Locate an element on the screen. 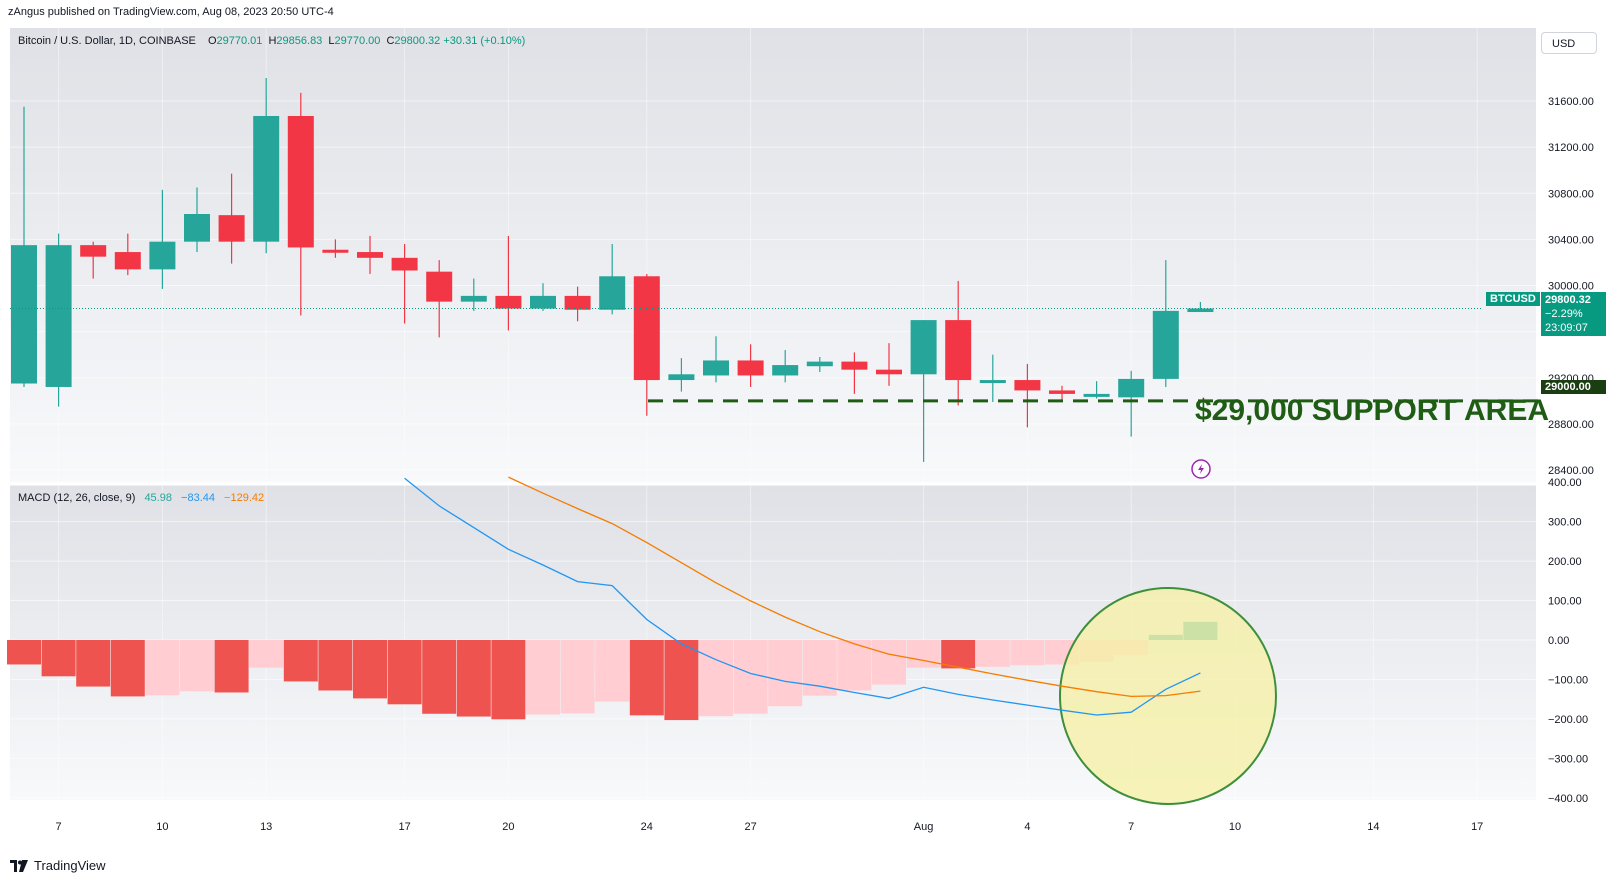 The height and width of the screenshot is (881, 1608). price-tick-label: 31200.00 is located at coordinates (1571, 148).